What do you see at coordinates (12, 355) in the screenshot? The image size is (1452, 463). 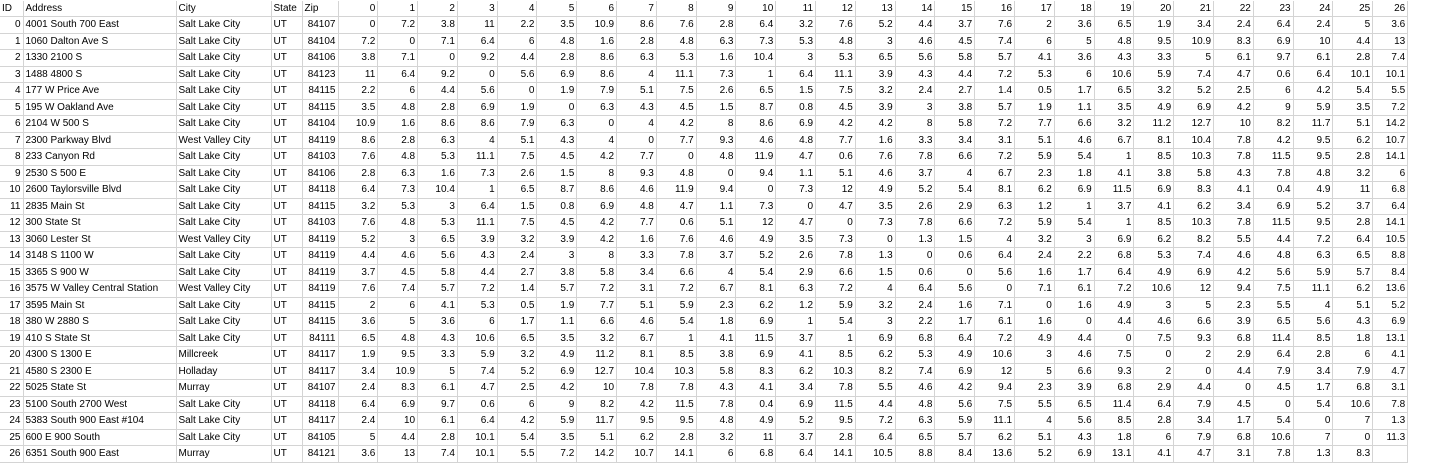 I see `row-id-cell: 20` at bounding box center [12, 355].